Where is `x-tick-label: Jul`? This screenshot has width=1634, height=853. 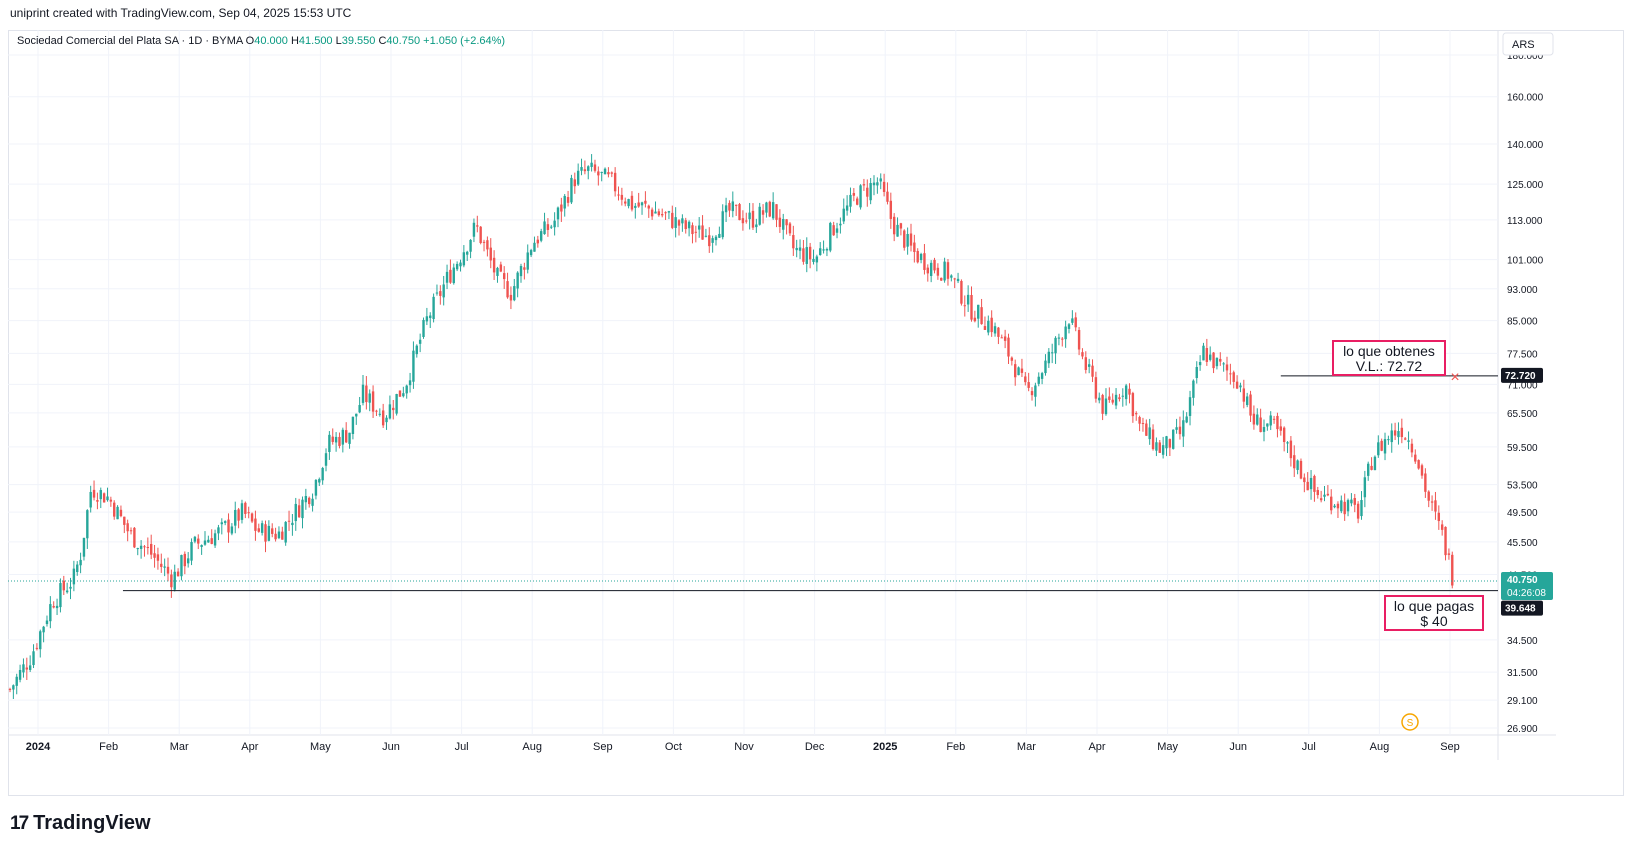 x-tick-label: Jul is located at coordinates (462, 747).